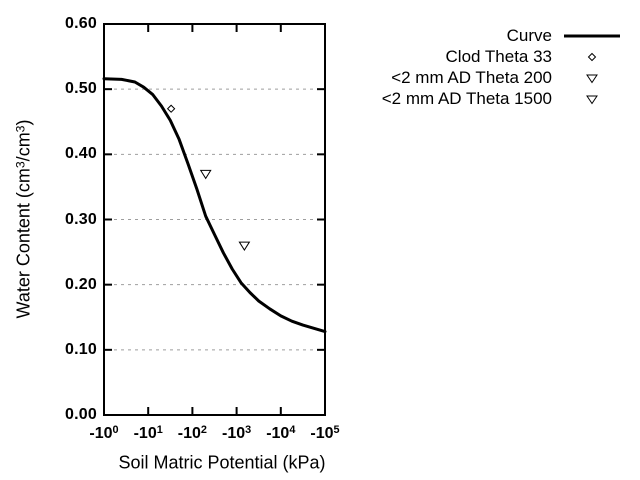  What do you see at coordinates (192, 433) in the screenshot?
I see `x-tick-label: -102` at bounding box center [192, 433].